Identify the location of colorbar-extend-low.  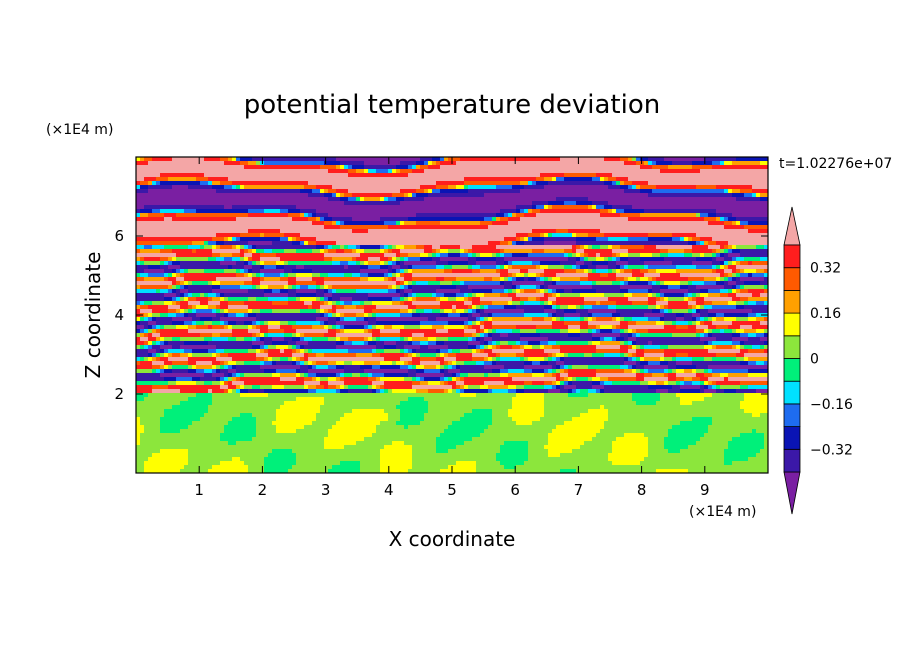
(792, 493).